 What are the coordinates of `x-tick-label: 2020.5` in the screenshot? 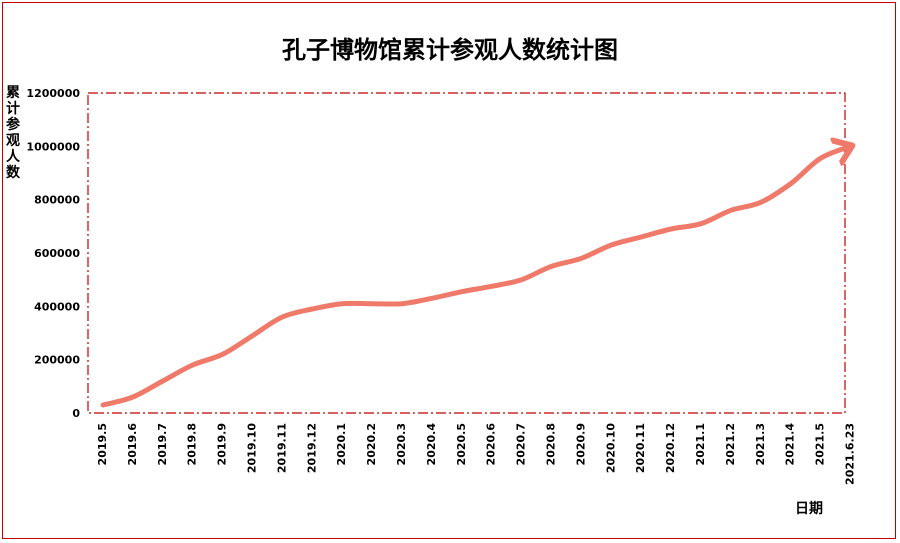 It's located at (461, 444).